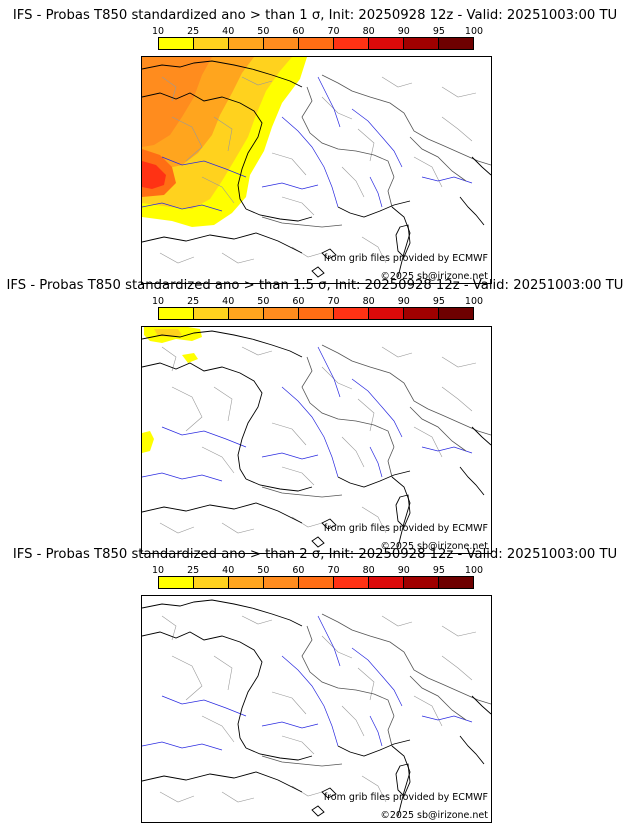  I want to click on map-canvas, so click(316, 167).